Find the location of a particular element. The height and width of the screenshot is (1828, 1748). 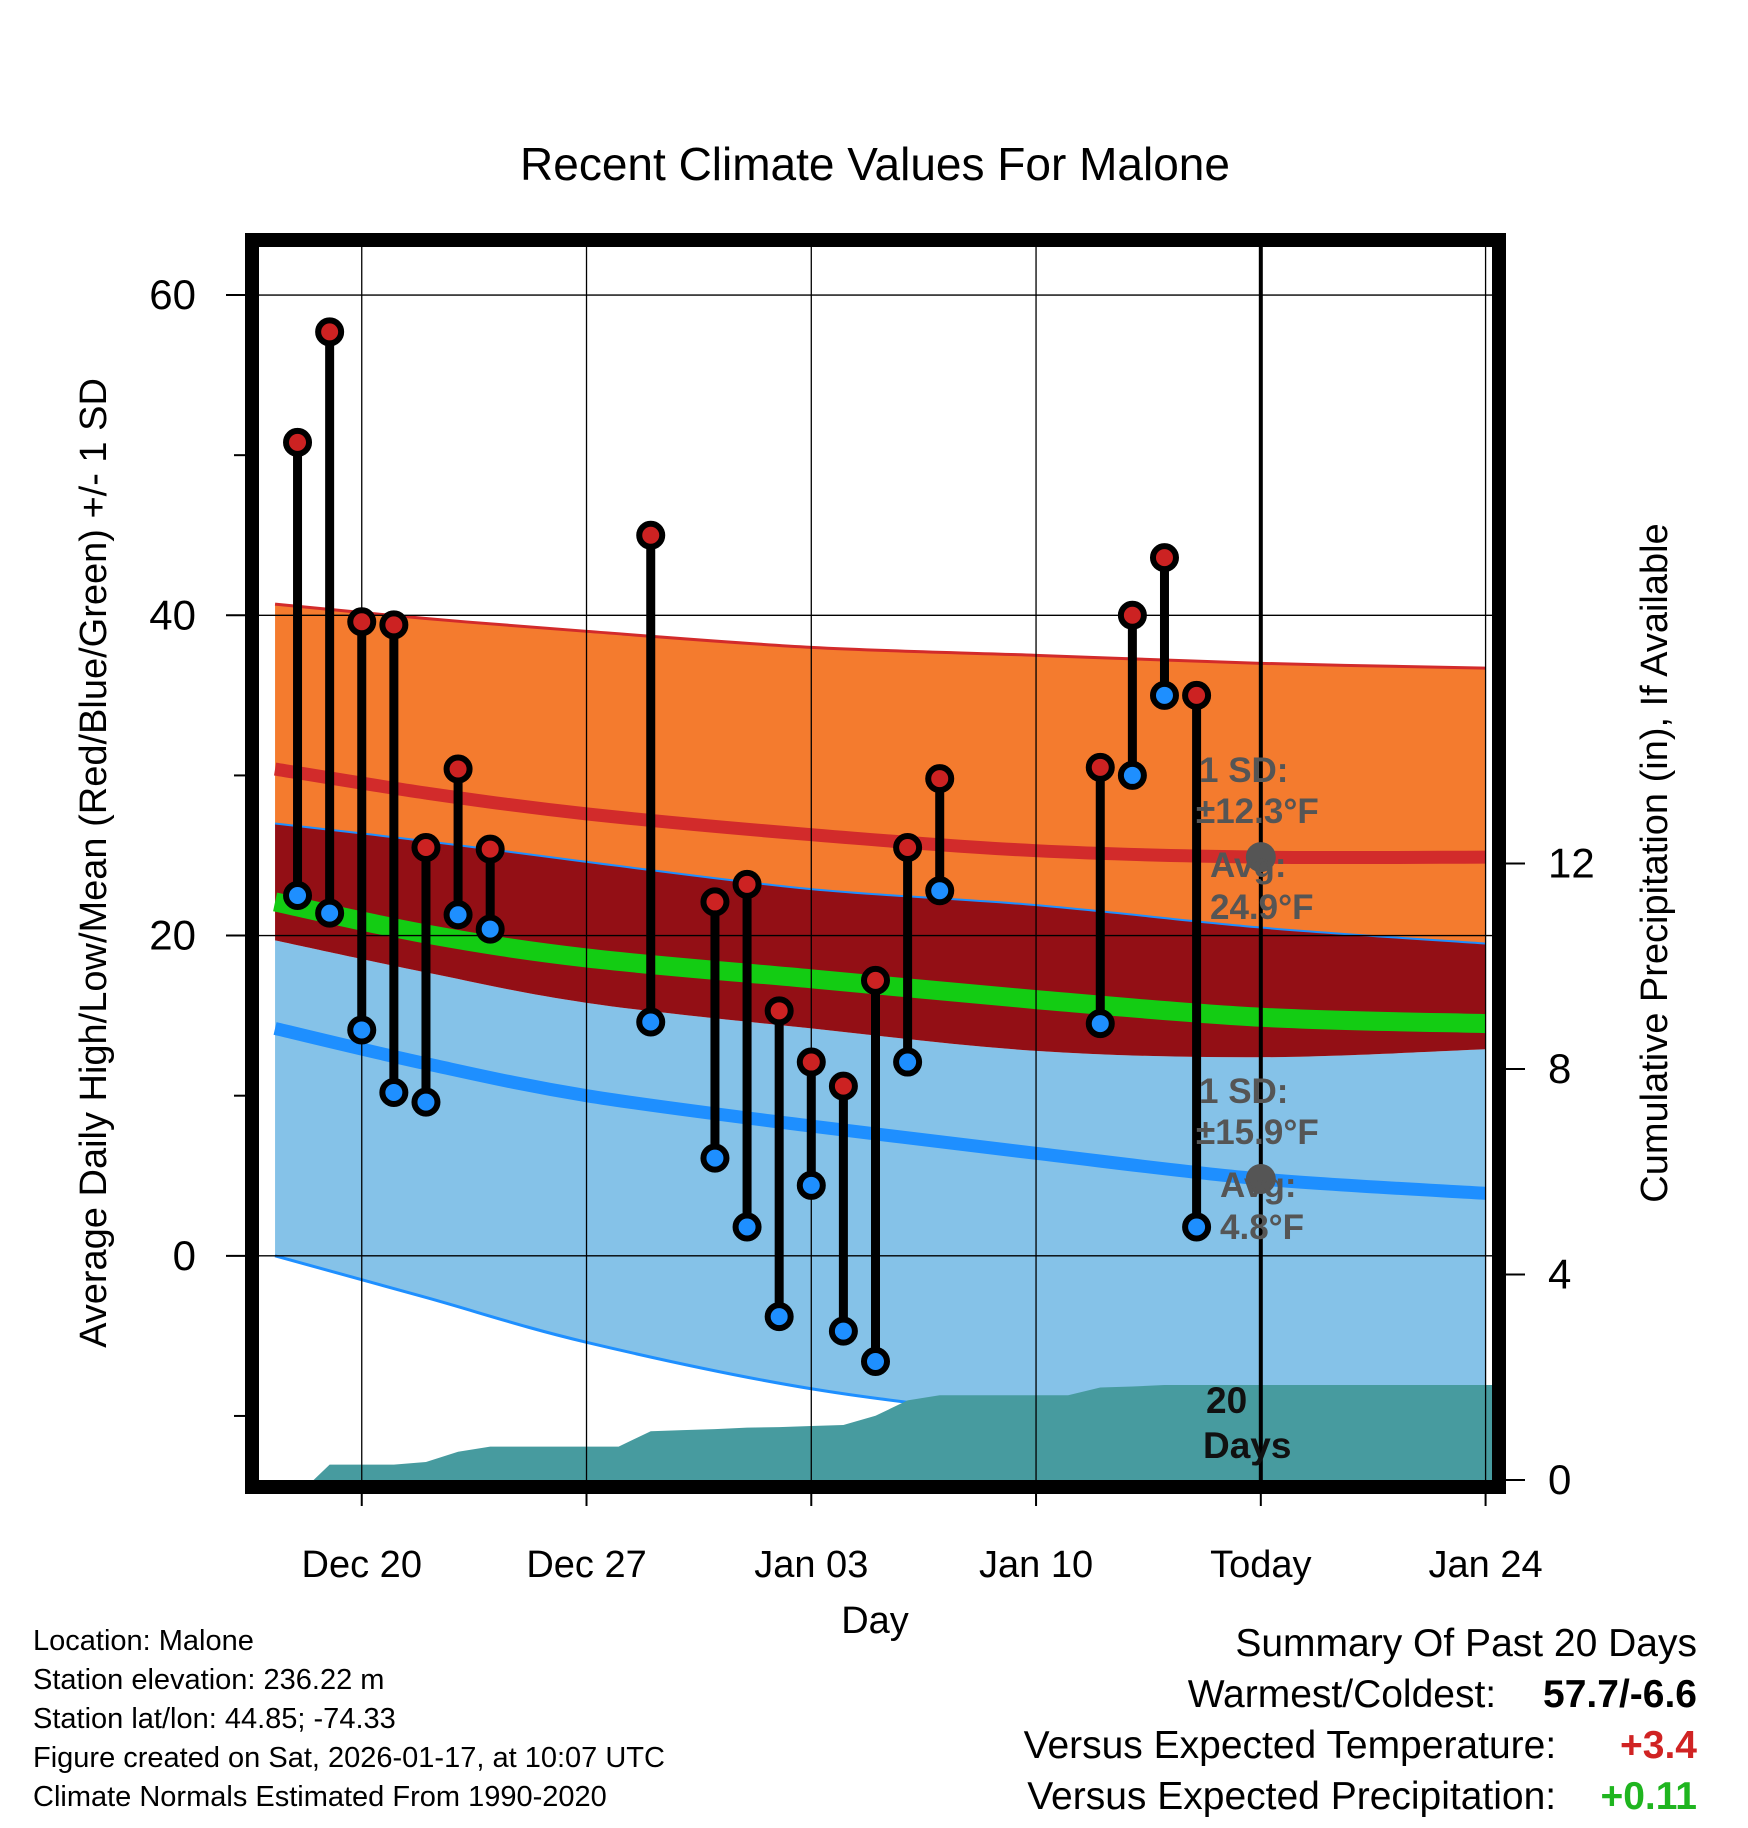

y2-tick-label: 0 is located at coordinates (1559, 1479).